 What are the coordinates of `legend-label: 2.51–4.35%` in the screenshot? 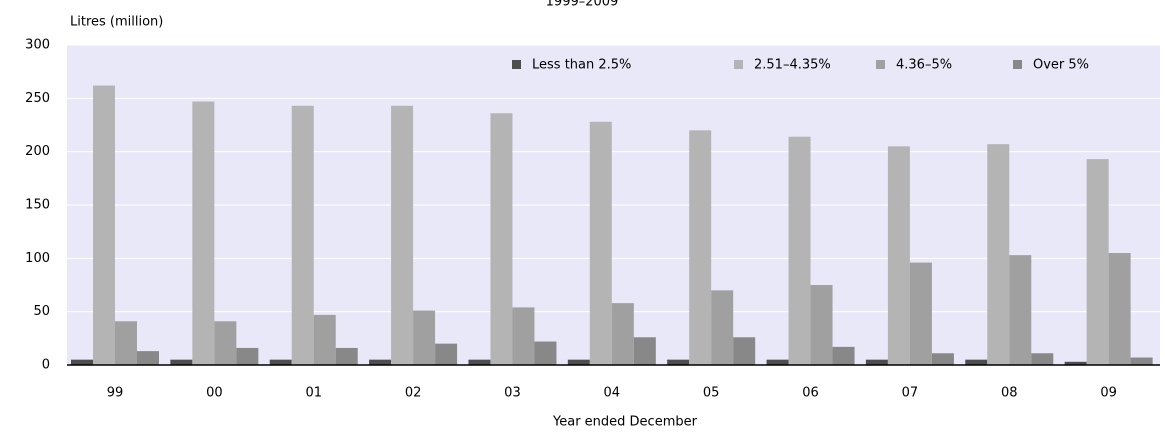 It's located at (792, 65).